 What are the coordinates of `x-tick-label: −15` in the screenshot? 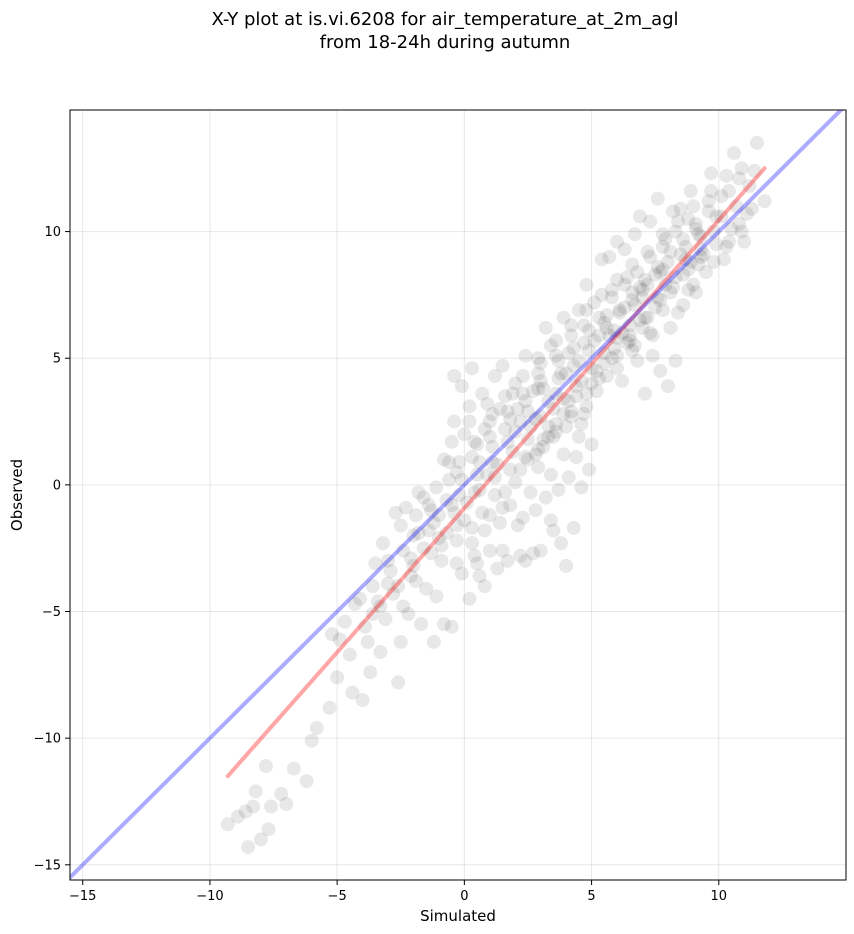 It's located at (82, 896).